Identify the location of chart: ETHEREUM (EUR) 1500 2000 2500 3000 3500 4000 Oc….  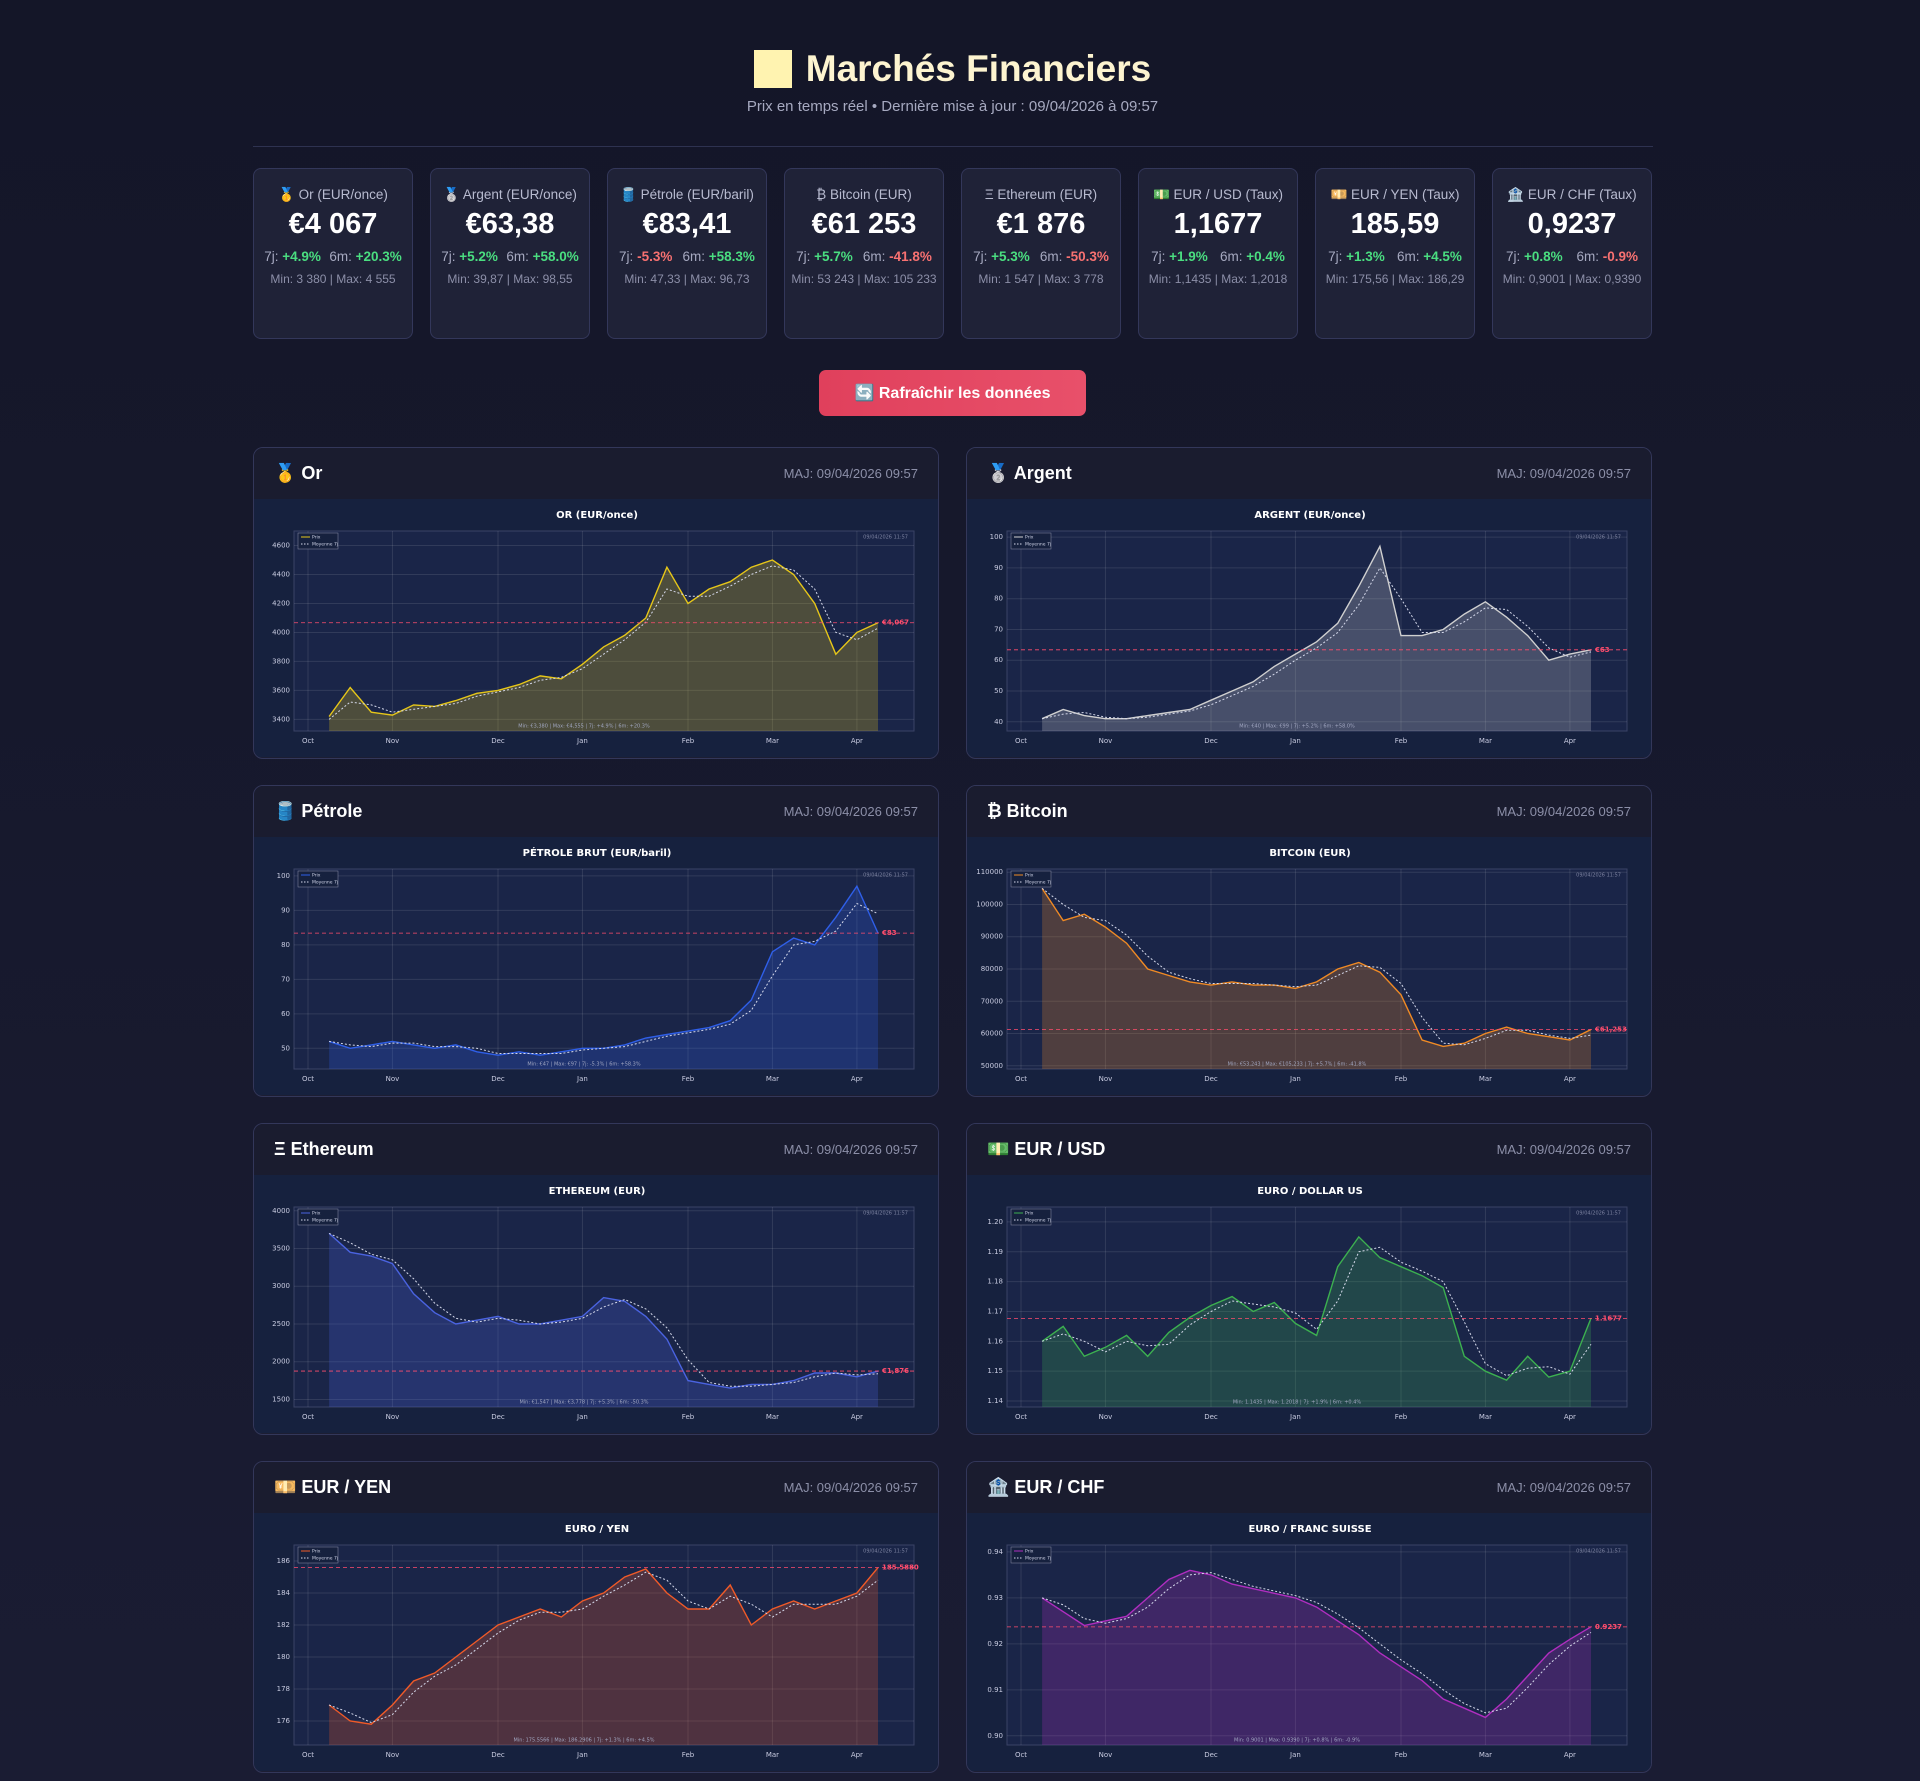
(596, 1304).